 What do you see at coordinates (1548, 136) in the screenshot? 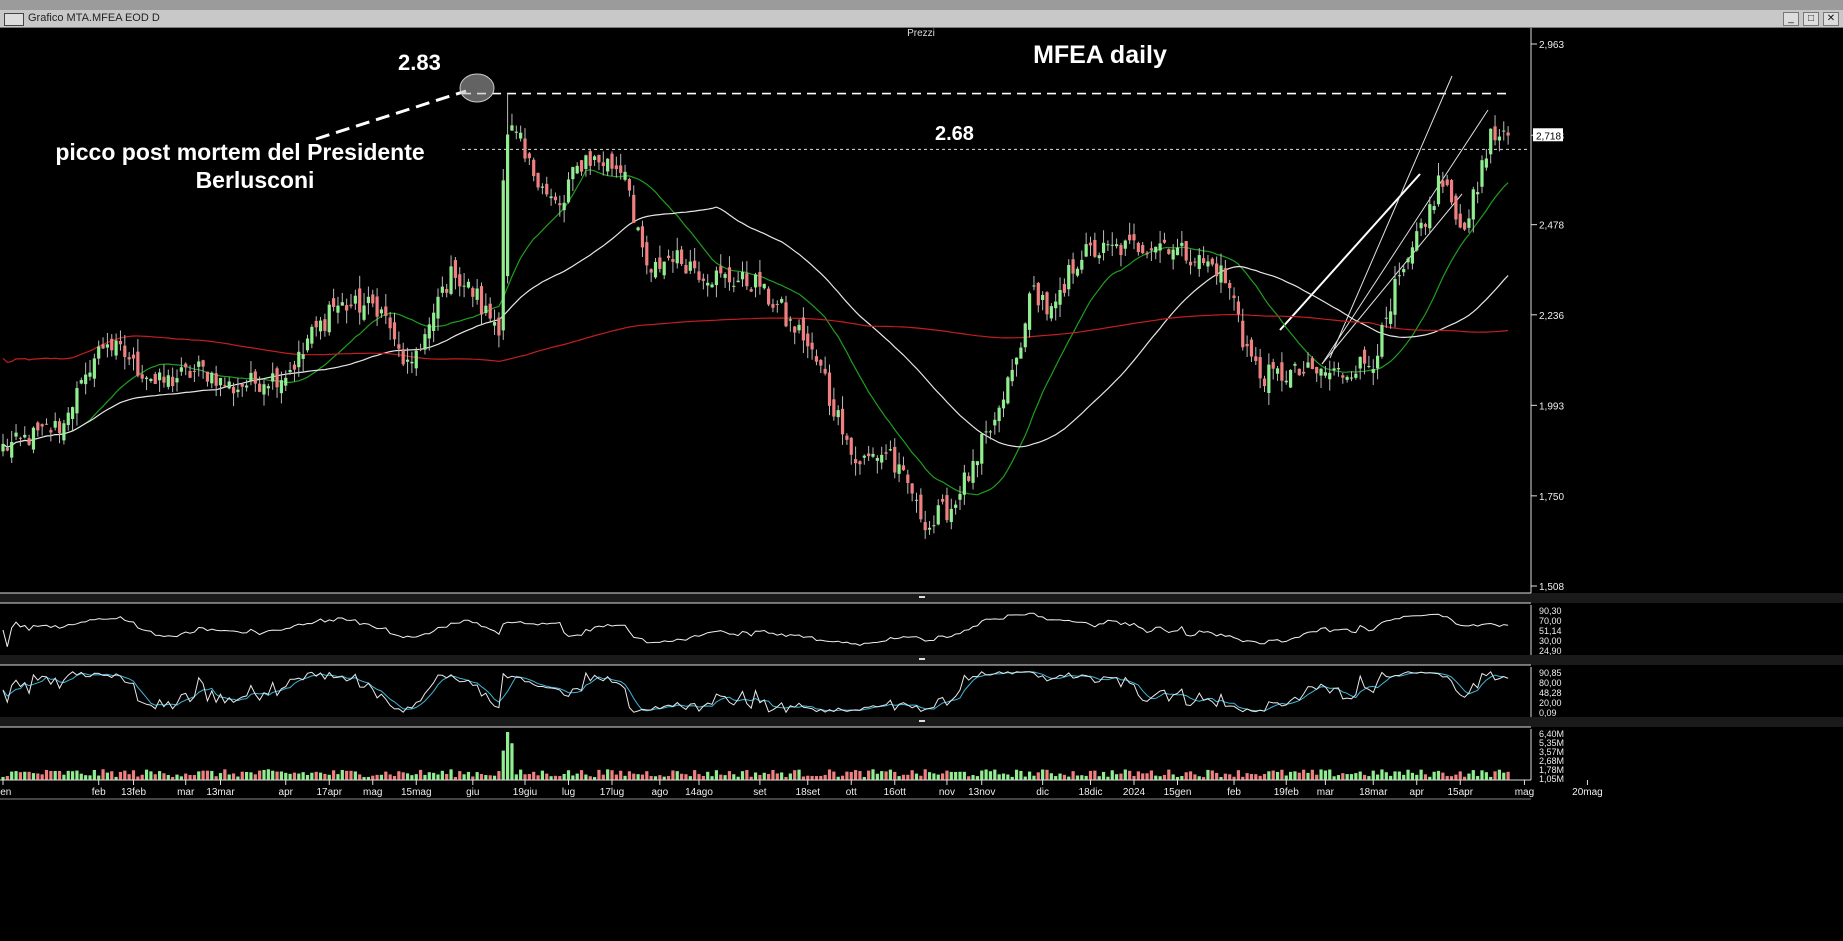
I see `last-price-tag: 2,718` at bounding box center [1548, 136].